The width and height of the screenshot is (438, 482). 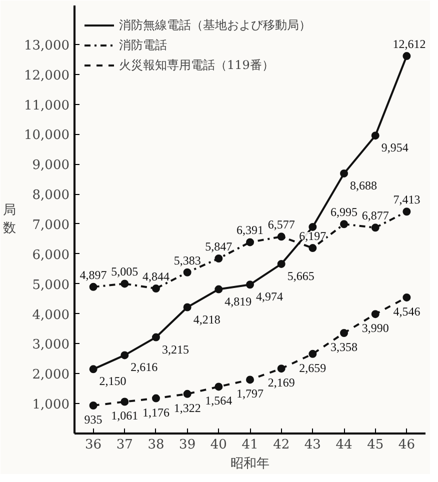 I want to click on y-tick-label: 10,000, so click(x=47, y=136).